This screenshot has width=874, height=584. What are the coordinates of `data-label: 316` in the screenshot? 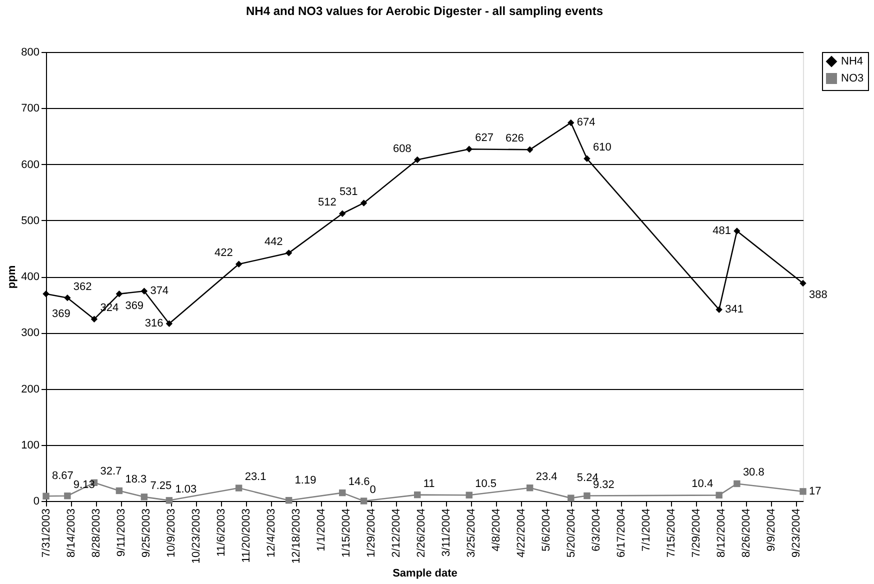 It's located at (154, 324).